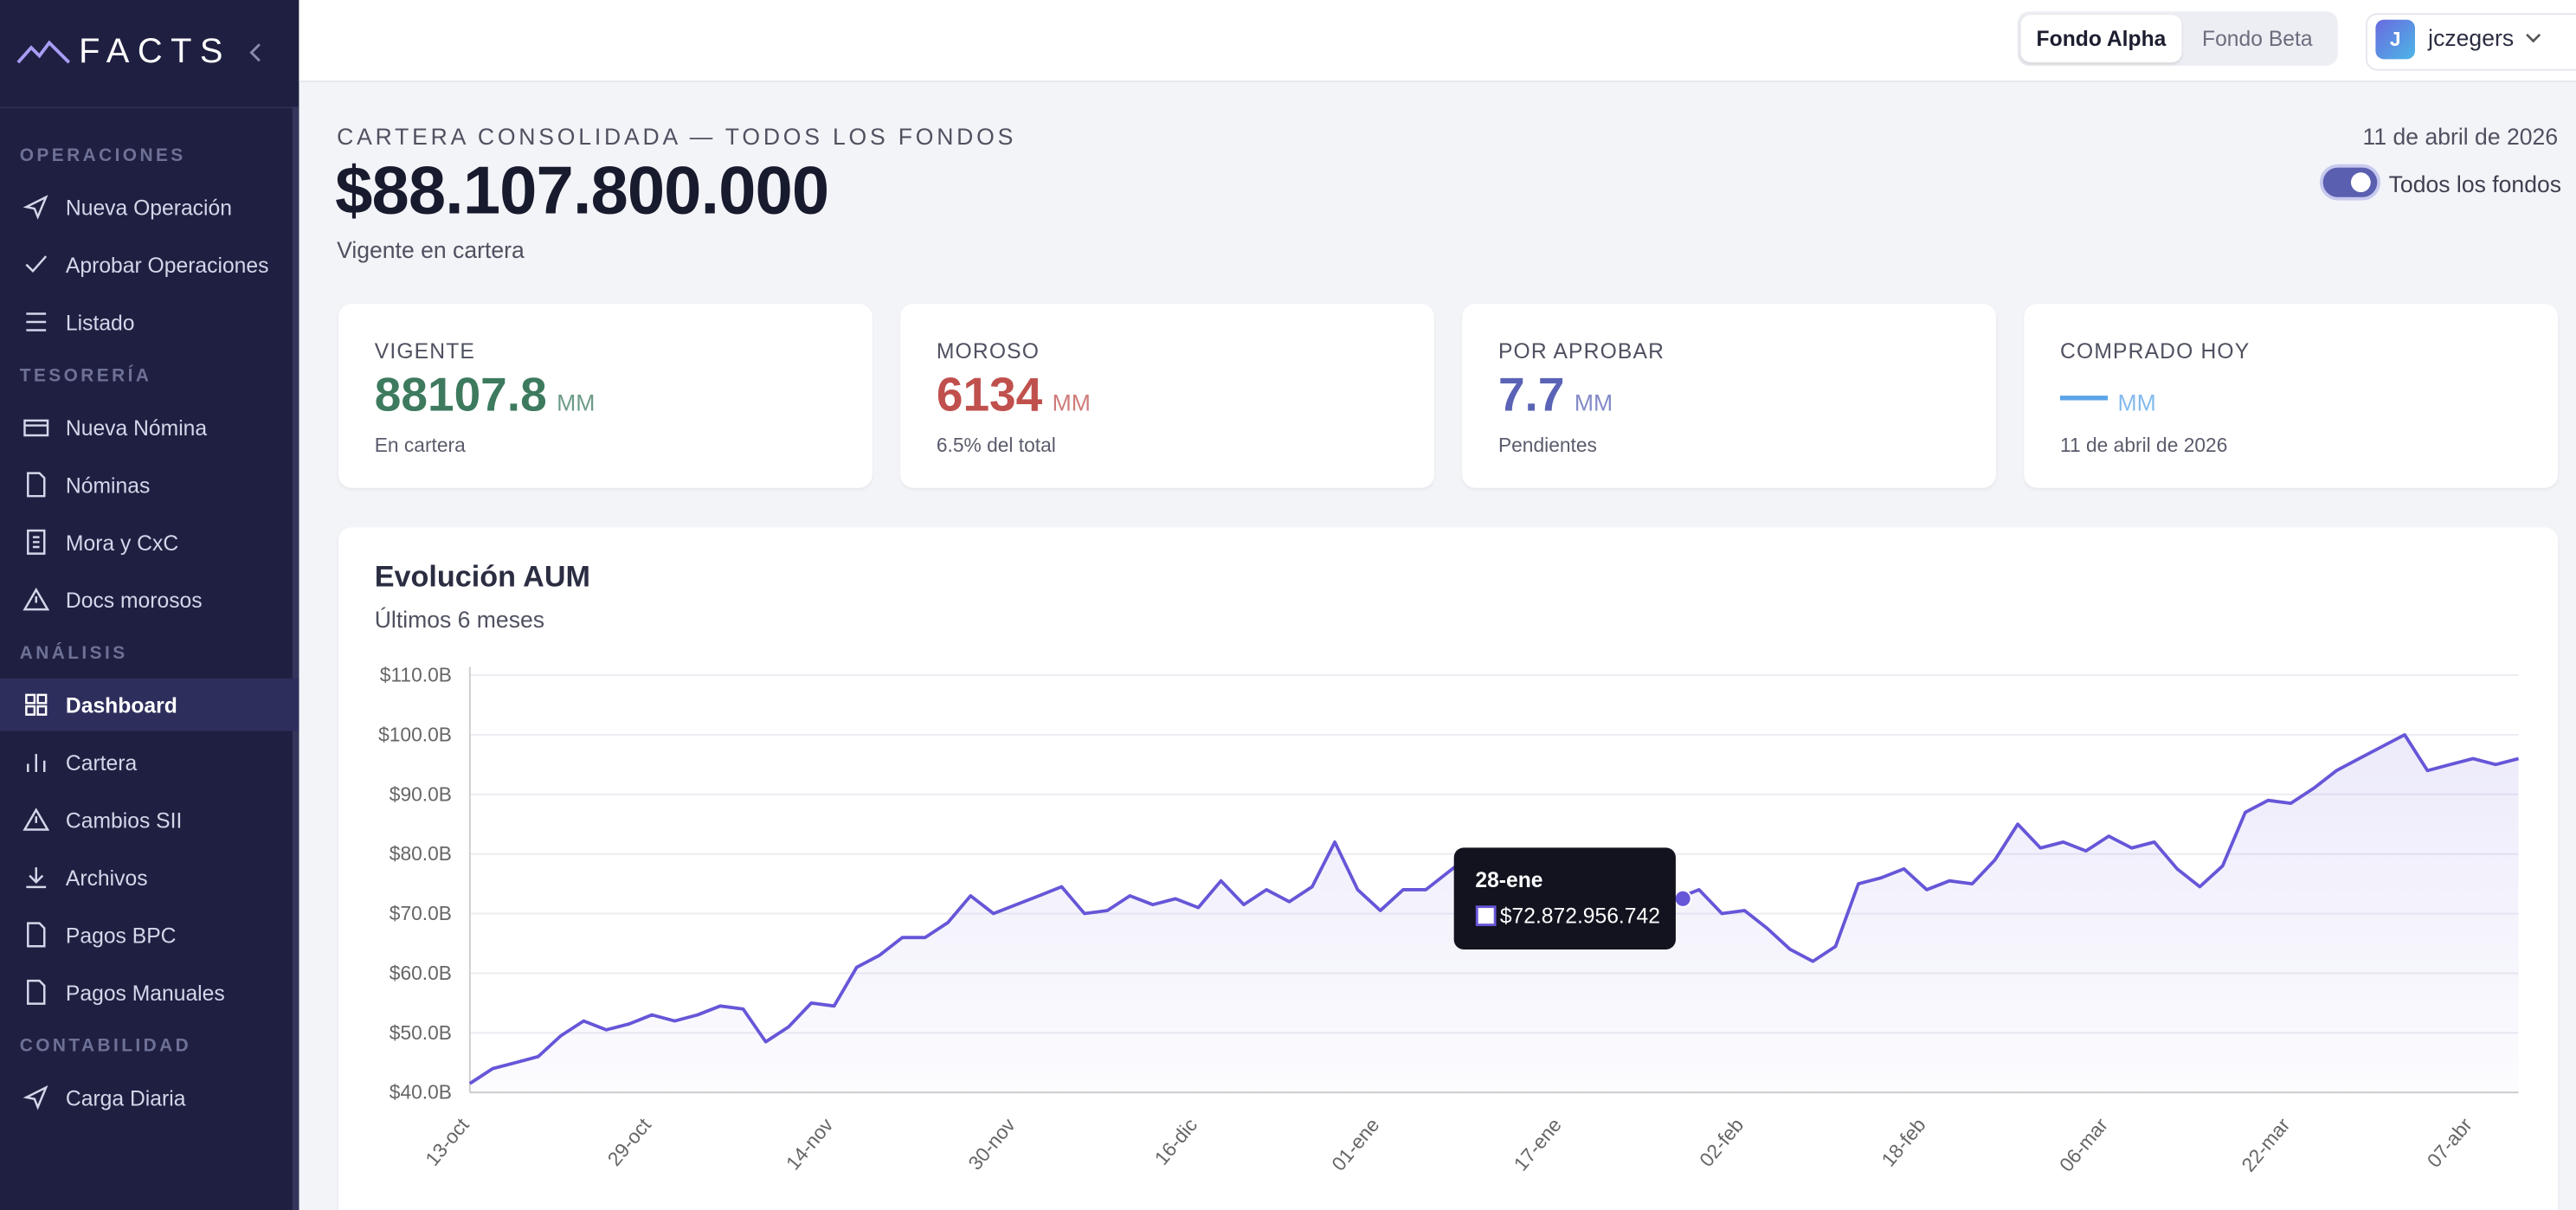 This screenshot has width=2576, height=1210. I want to click on nav-section-title: ANÁLISIS, so click(73, 653).